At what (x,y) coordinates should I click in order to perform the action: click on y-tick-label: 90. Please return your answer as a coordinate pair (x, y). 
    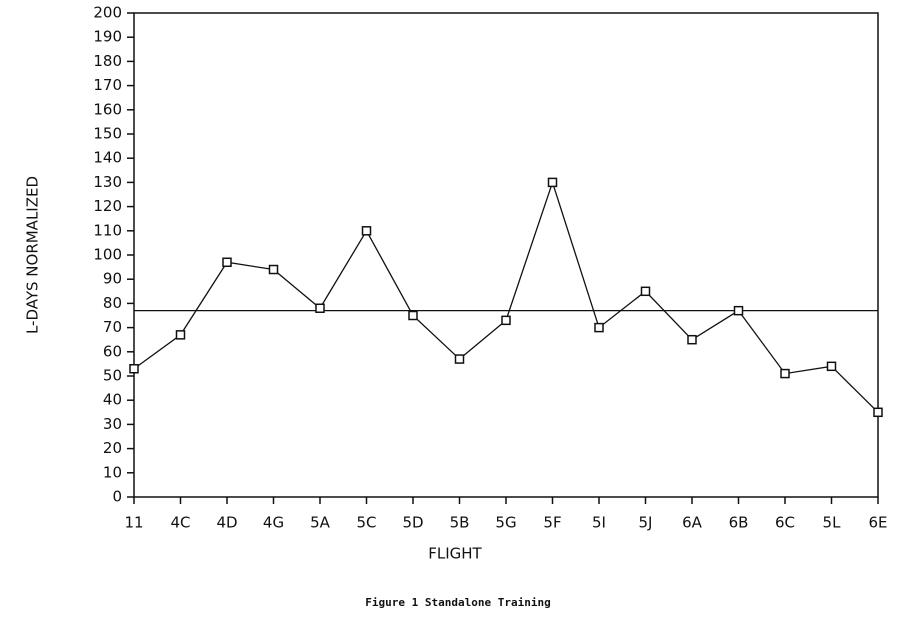
    Looking at the image, I should click on (112, 279).